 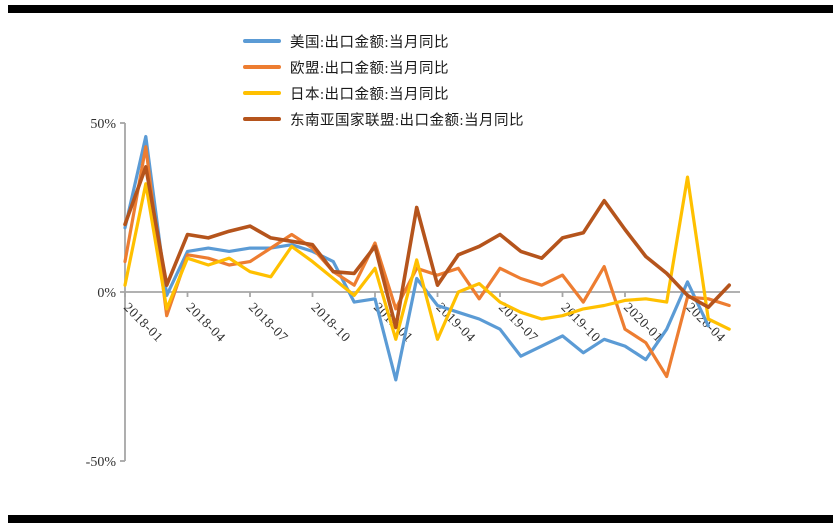 I want to click on x-tick-label: 2018-07, so click(x=268, y=322).